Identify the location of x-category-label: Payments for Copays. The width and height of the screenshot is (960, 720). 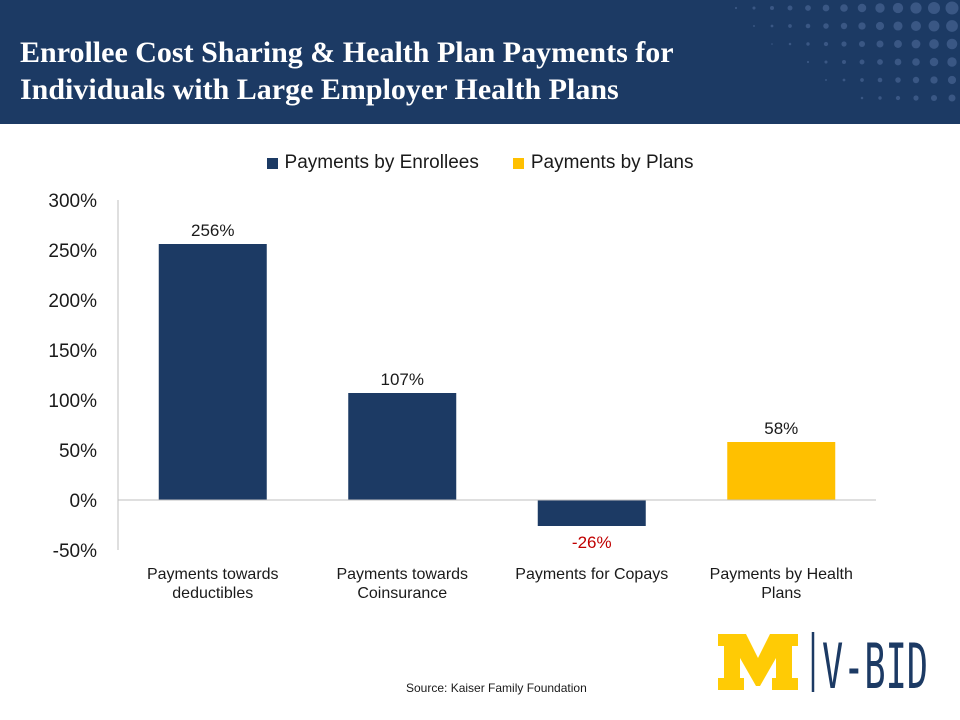
(591, 574).